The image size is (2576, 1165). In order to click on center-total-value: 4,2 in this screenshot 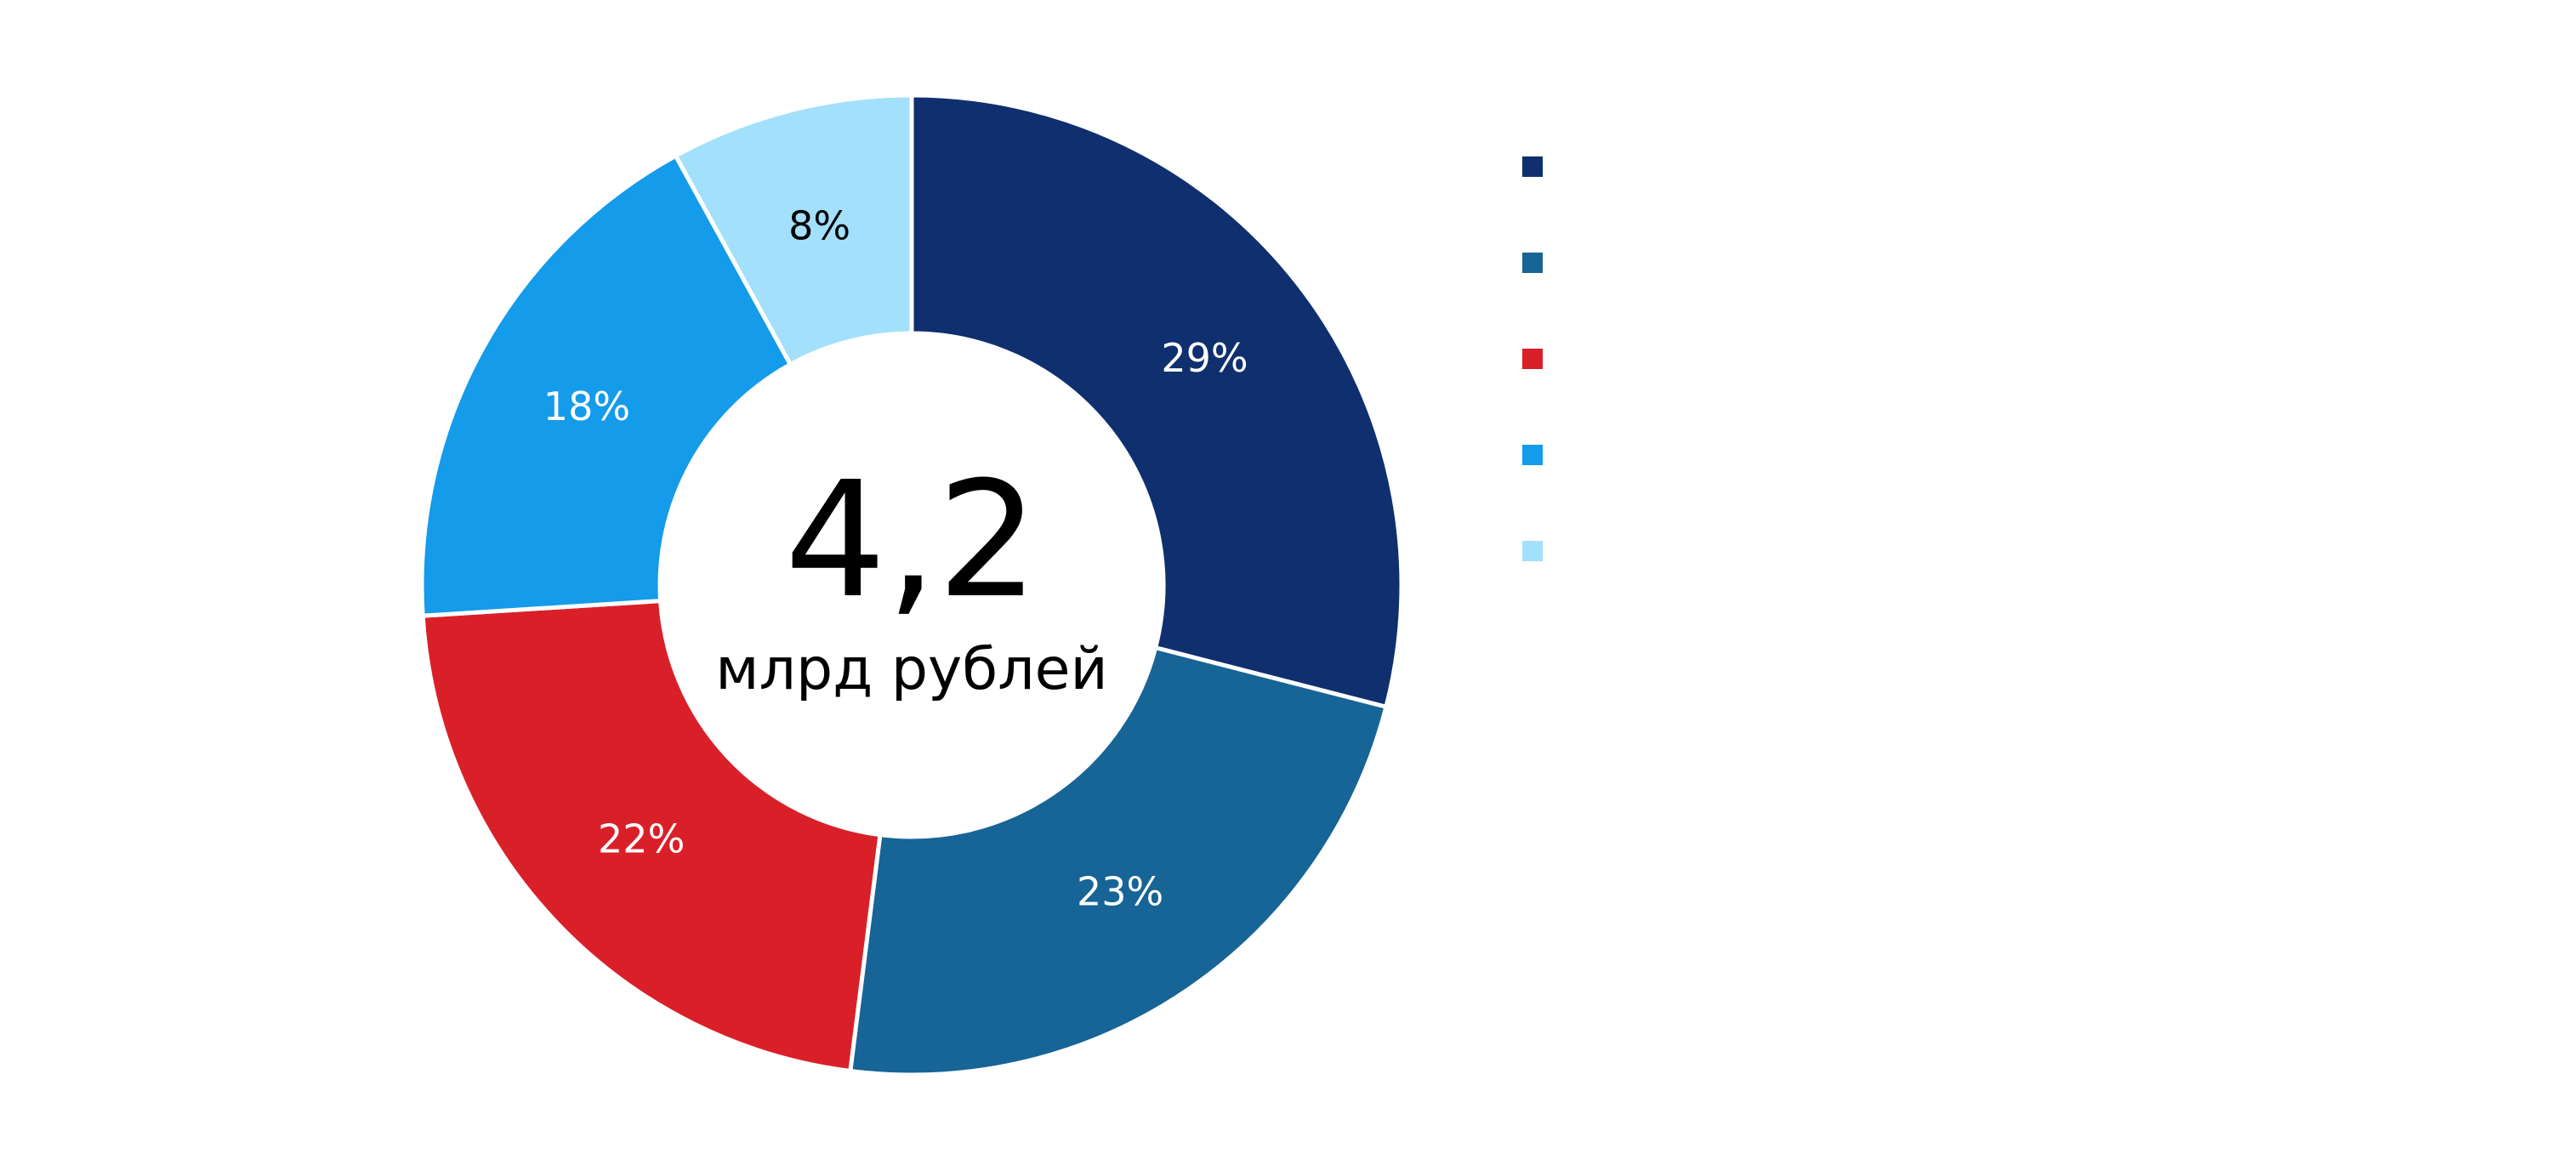, I will do `click(912, 540)`.